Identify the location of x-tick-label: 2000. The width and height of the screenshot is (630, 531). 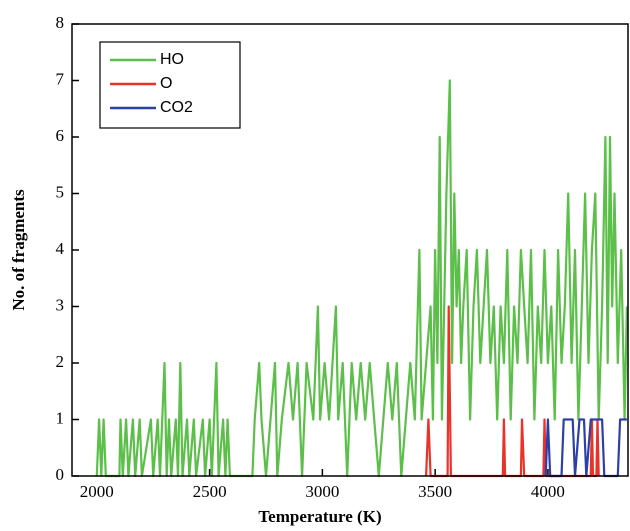
(97, 491).